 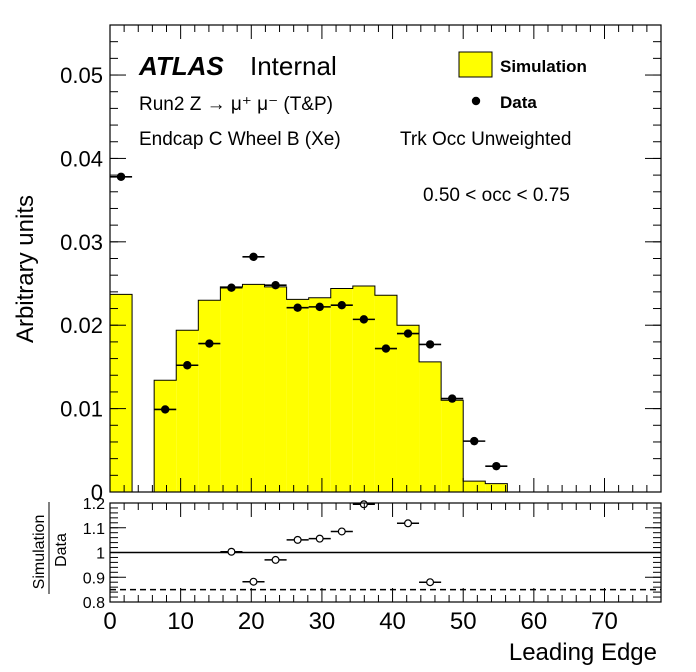 What do you see at coordinates (94, 529) in the screenshot?
I see `ratio-y-tick-label: 1.1` at bounding box center [94, 529].